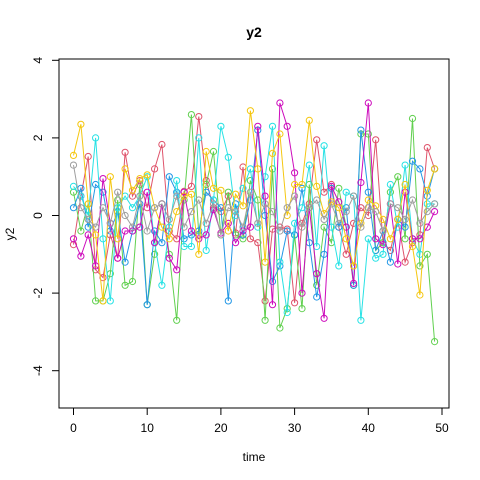 Image resolution: width=480 pixels, height=480 pixels. I want to click on x-tick-label: 20, so click(221, 428).